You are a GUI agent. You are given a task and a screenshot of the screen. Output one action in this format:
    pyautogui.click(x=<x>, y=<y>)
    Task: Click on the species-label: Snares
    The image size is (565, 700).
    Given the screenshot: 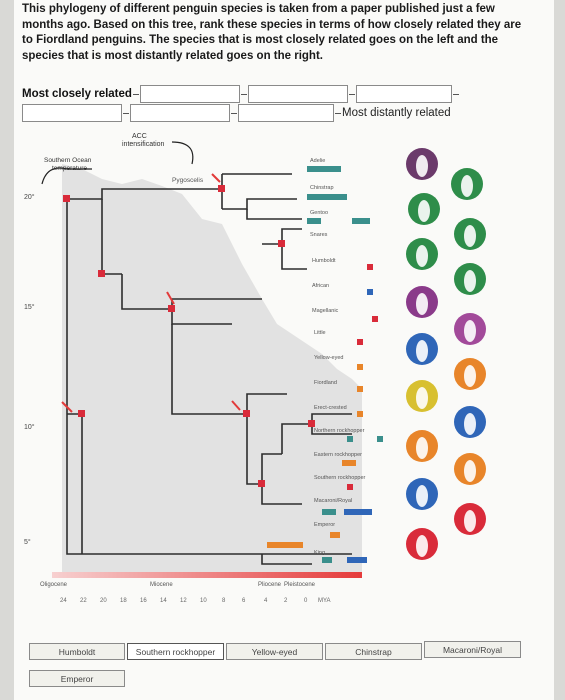 What is the action you would take?
    pyautogui.click(x=319, y=235)
    